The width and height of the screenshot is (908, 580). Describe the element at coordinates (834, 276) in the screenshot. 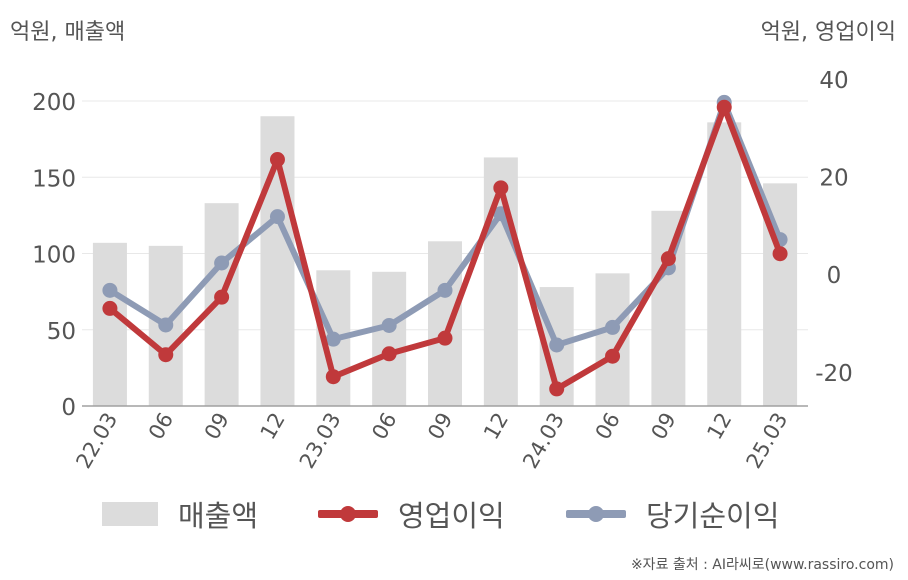

I see `right-tick-label: 0` at that location.